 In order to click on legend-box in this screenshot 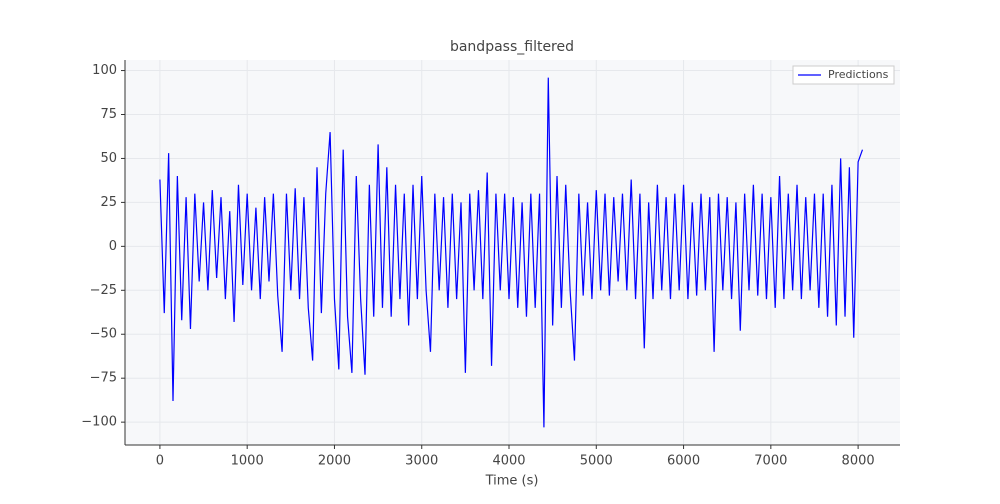, I will do `click(843, 75)`.